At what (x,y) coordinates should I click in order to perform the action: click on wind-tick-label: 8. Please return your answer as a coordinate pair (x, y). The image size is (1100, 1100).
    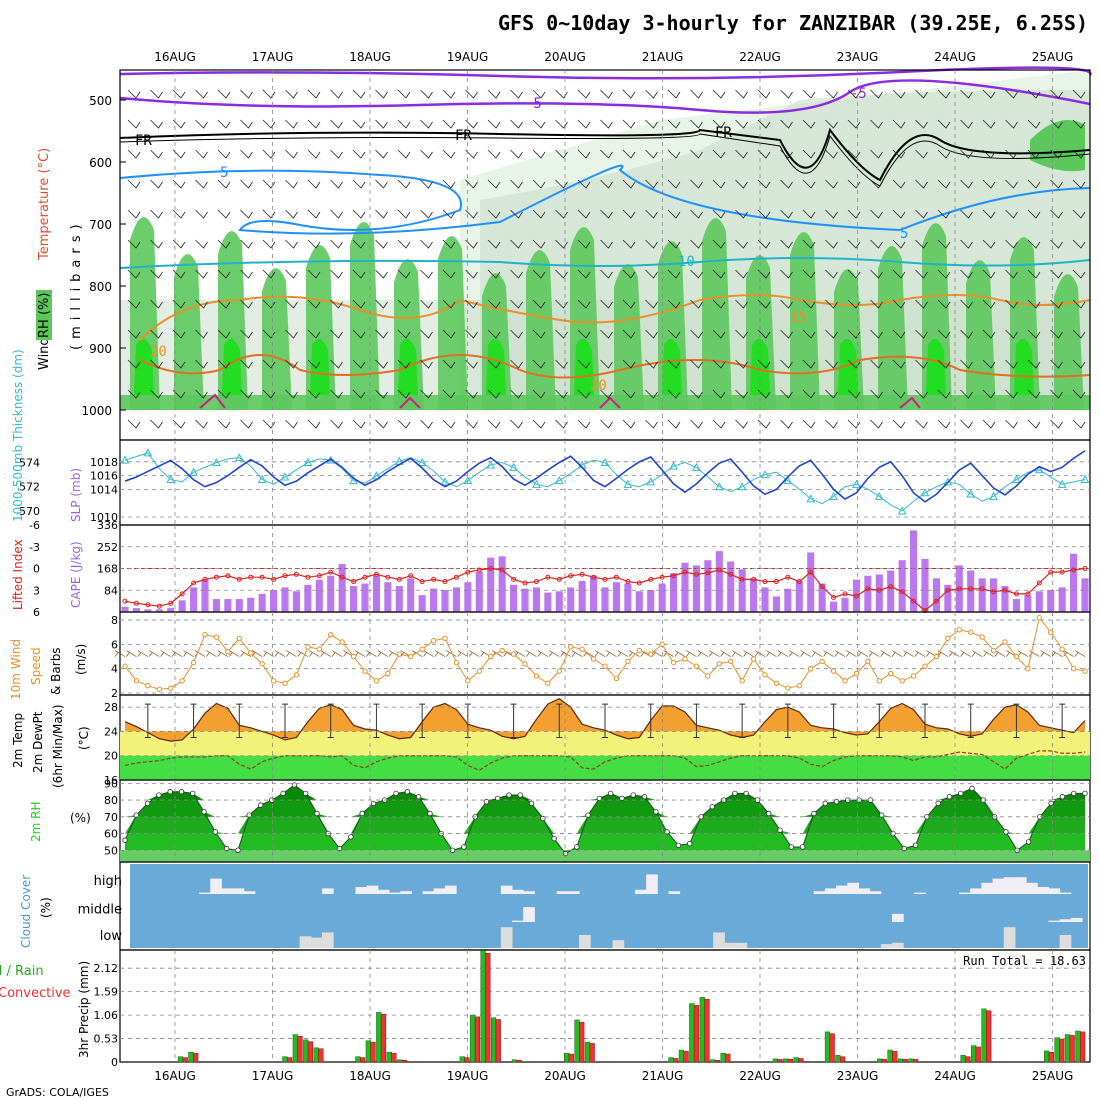
    Looking at the image, I should click on (114, 620).